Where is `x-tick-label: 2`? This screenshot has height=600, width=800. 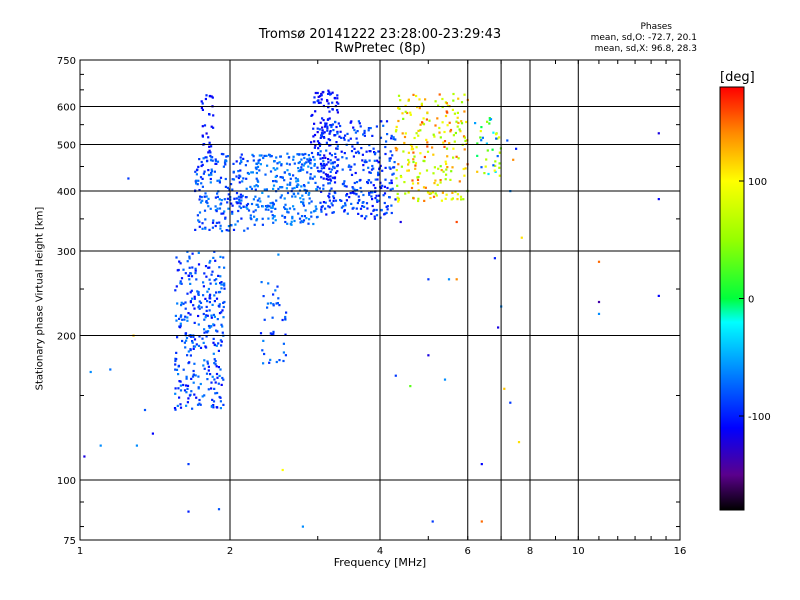
x-tick-label: 2 is located at coordinates (230, 551).